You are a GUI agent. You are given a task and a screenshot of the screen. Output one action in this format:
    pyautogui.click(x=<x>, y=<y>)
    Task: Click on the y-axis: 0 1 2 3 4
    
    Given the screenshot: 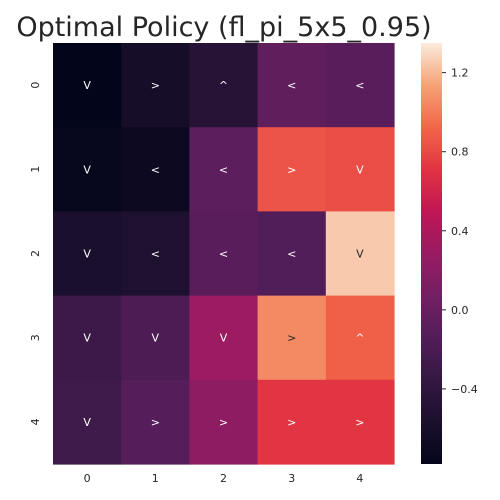 What is the action you would take?
    pyautogui.click(x=35, y=254)
    